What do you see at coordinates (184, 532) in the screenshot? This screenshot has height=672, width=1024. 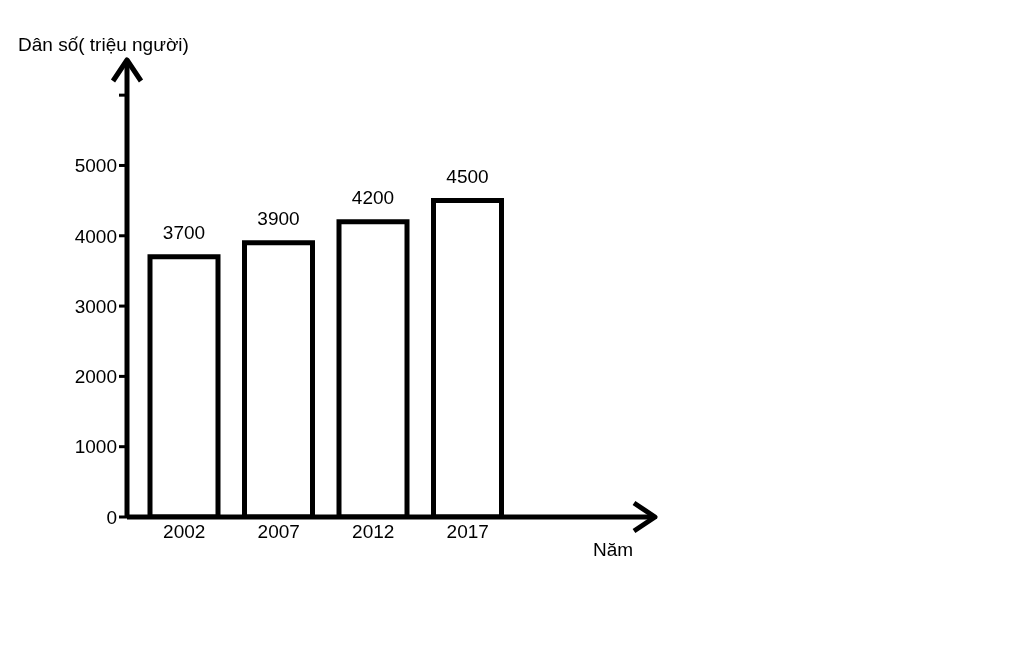 I see `x-tick-label: 2002` at bounding box center [184, 532].